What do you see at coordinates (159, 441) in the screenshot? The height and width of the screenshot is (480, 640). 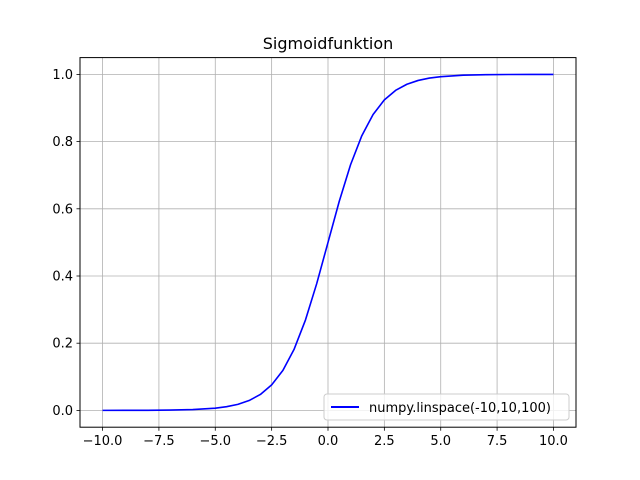 I see `x-tick-label: −7.5` at bounding box center [159, 441].